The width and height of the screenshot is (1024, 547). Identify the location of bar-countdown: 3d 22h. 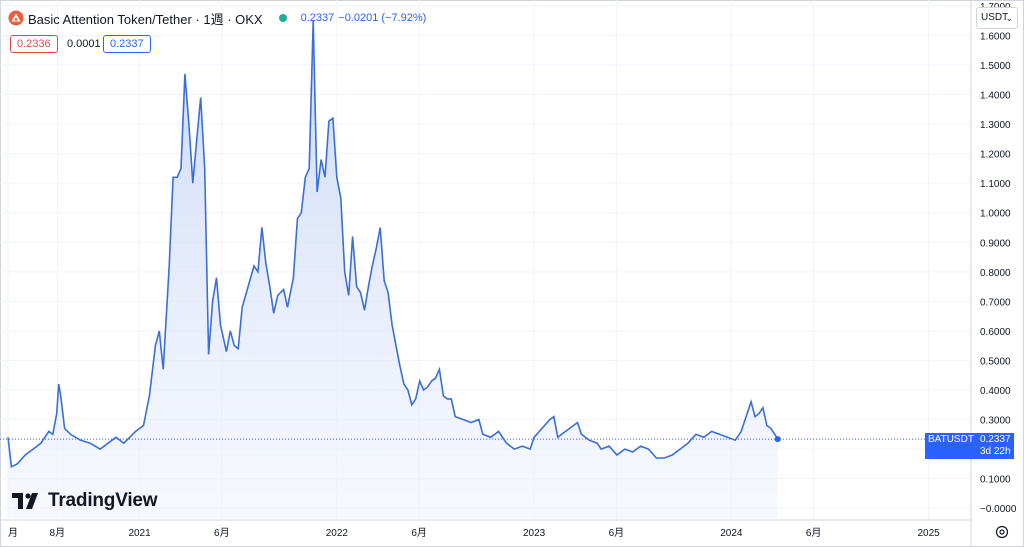
(995, 452).